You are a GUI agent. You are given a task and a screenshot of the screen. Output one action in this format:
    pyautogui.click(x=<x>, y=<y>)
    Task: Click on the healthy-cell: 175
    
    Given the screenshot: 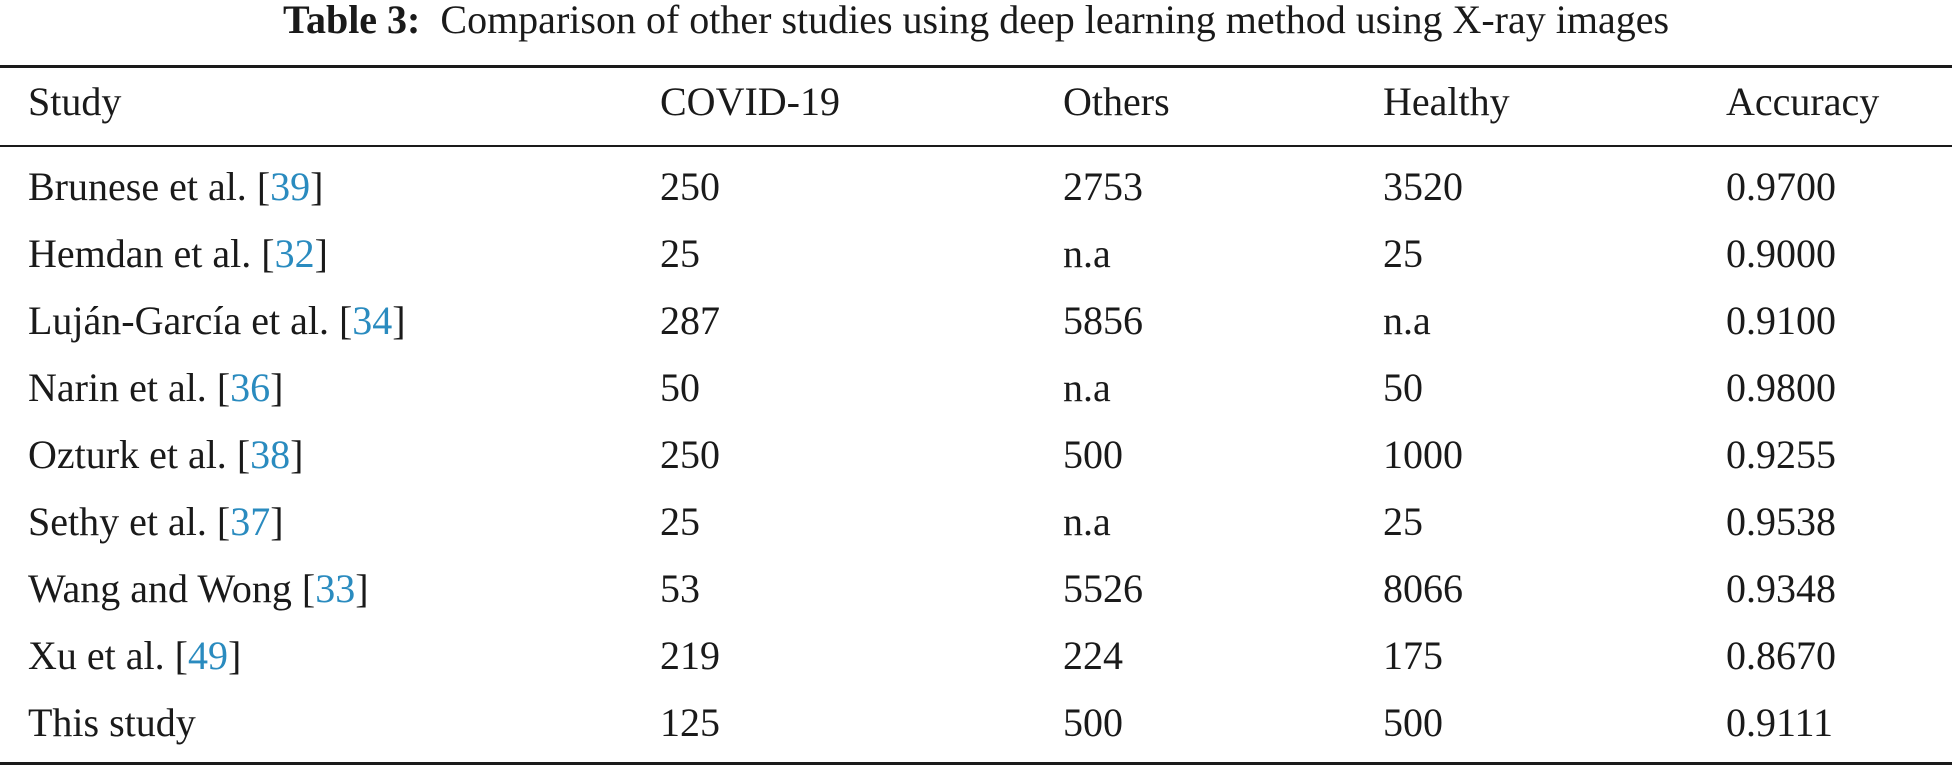 What is the action you would take?
    pyautogui.click(x=1413, y=655)
    